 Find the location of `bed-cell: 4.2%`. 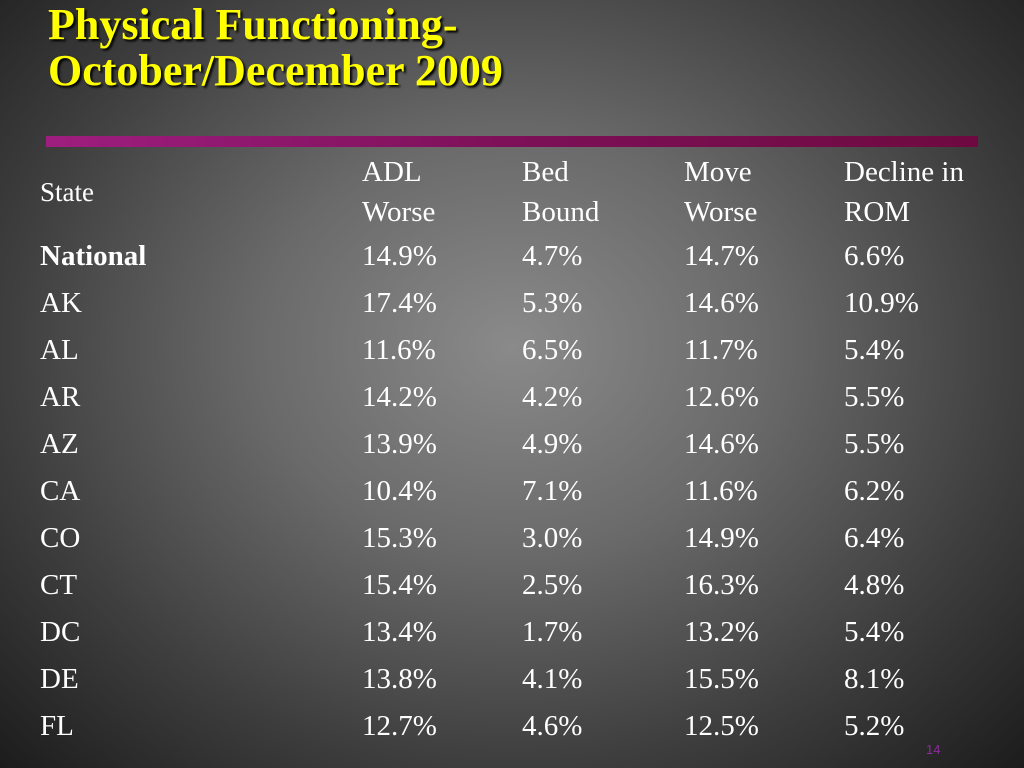

bed-cell: 4.2% is located at coordinates (552, 397).